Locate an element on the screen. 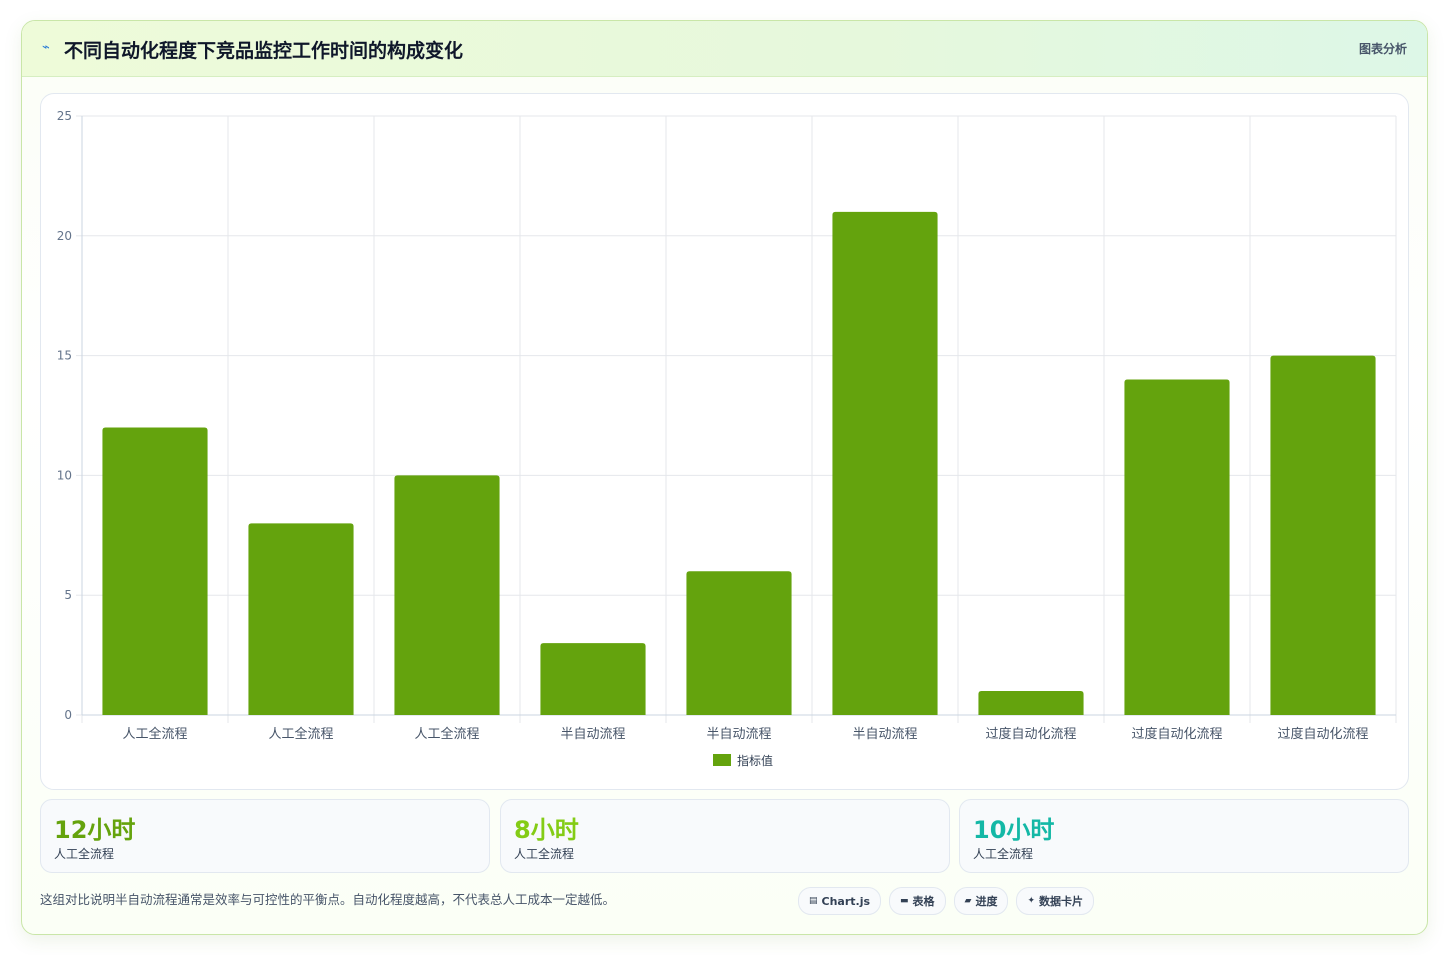 The width and height of the screenshot is (1447, 955). y-tick-label: 5 is located at coordinates (68, 595).